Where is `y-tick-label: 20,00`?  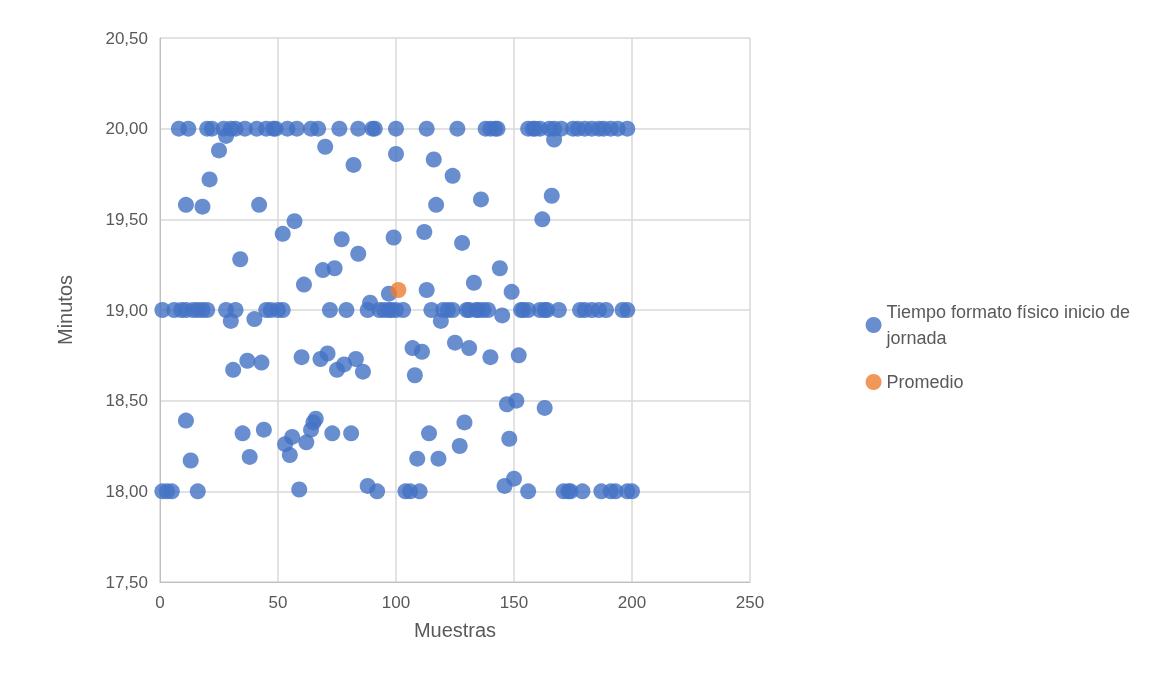 y-tick-label: 20,00 is located at coordinates (126, 129).